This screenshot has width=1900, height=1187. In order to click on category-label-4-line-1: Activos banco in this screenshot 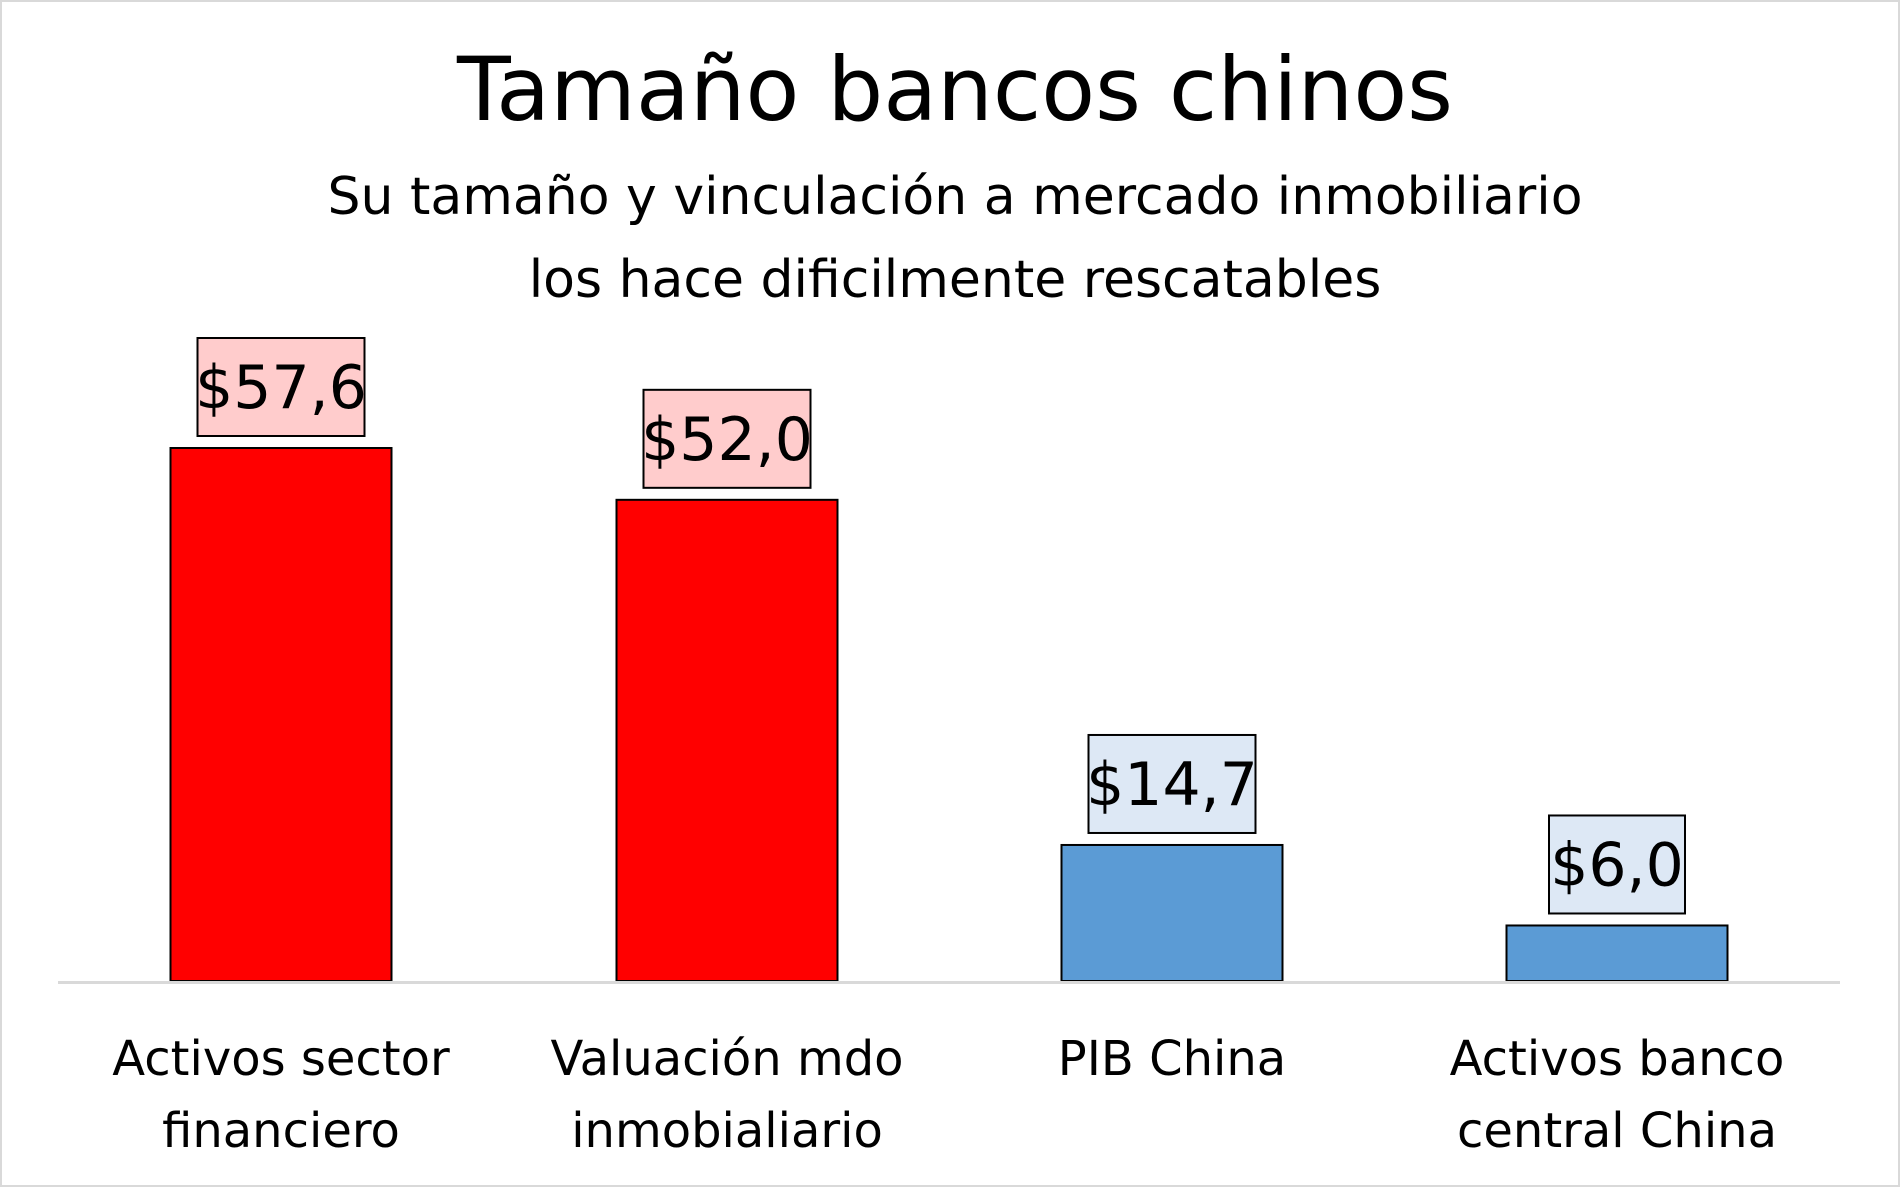, I will do `click(1617, 1059)`.